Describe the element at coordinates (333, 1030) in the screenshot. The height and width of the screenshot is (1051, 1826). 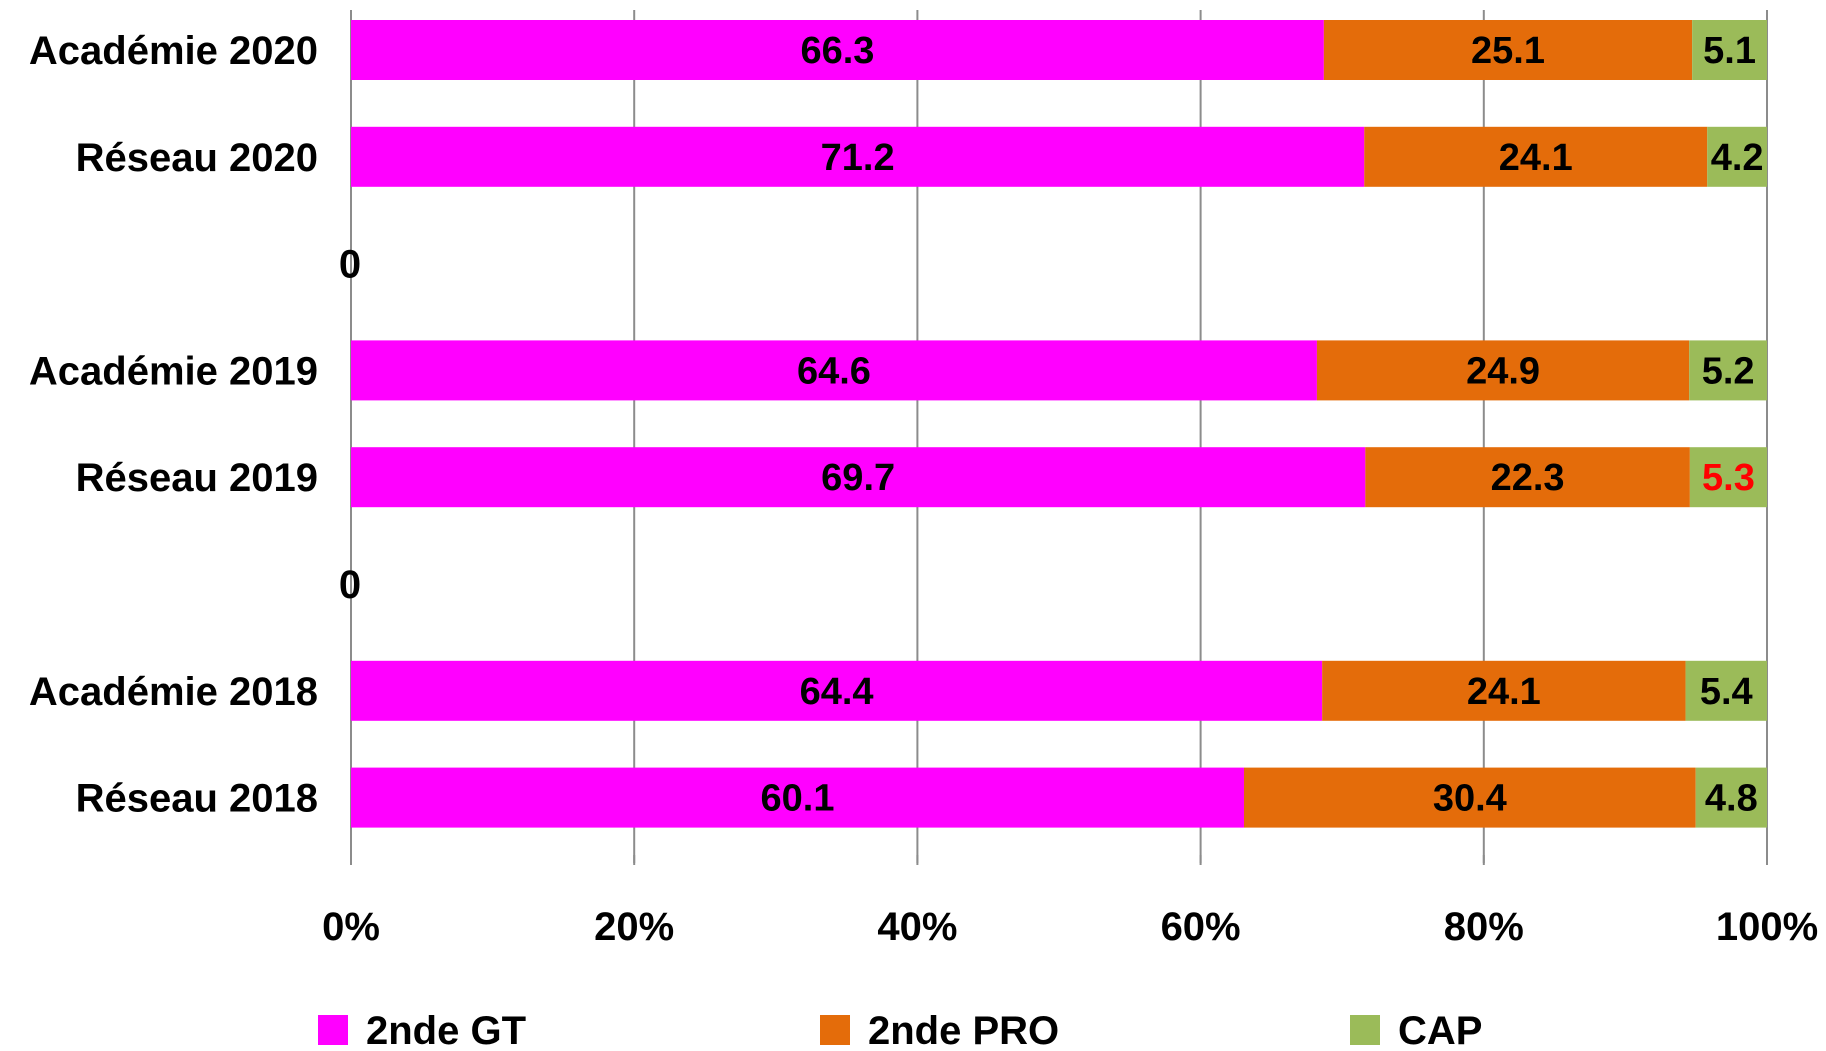
I see `legend-swatch-2nde-gt` at that location.